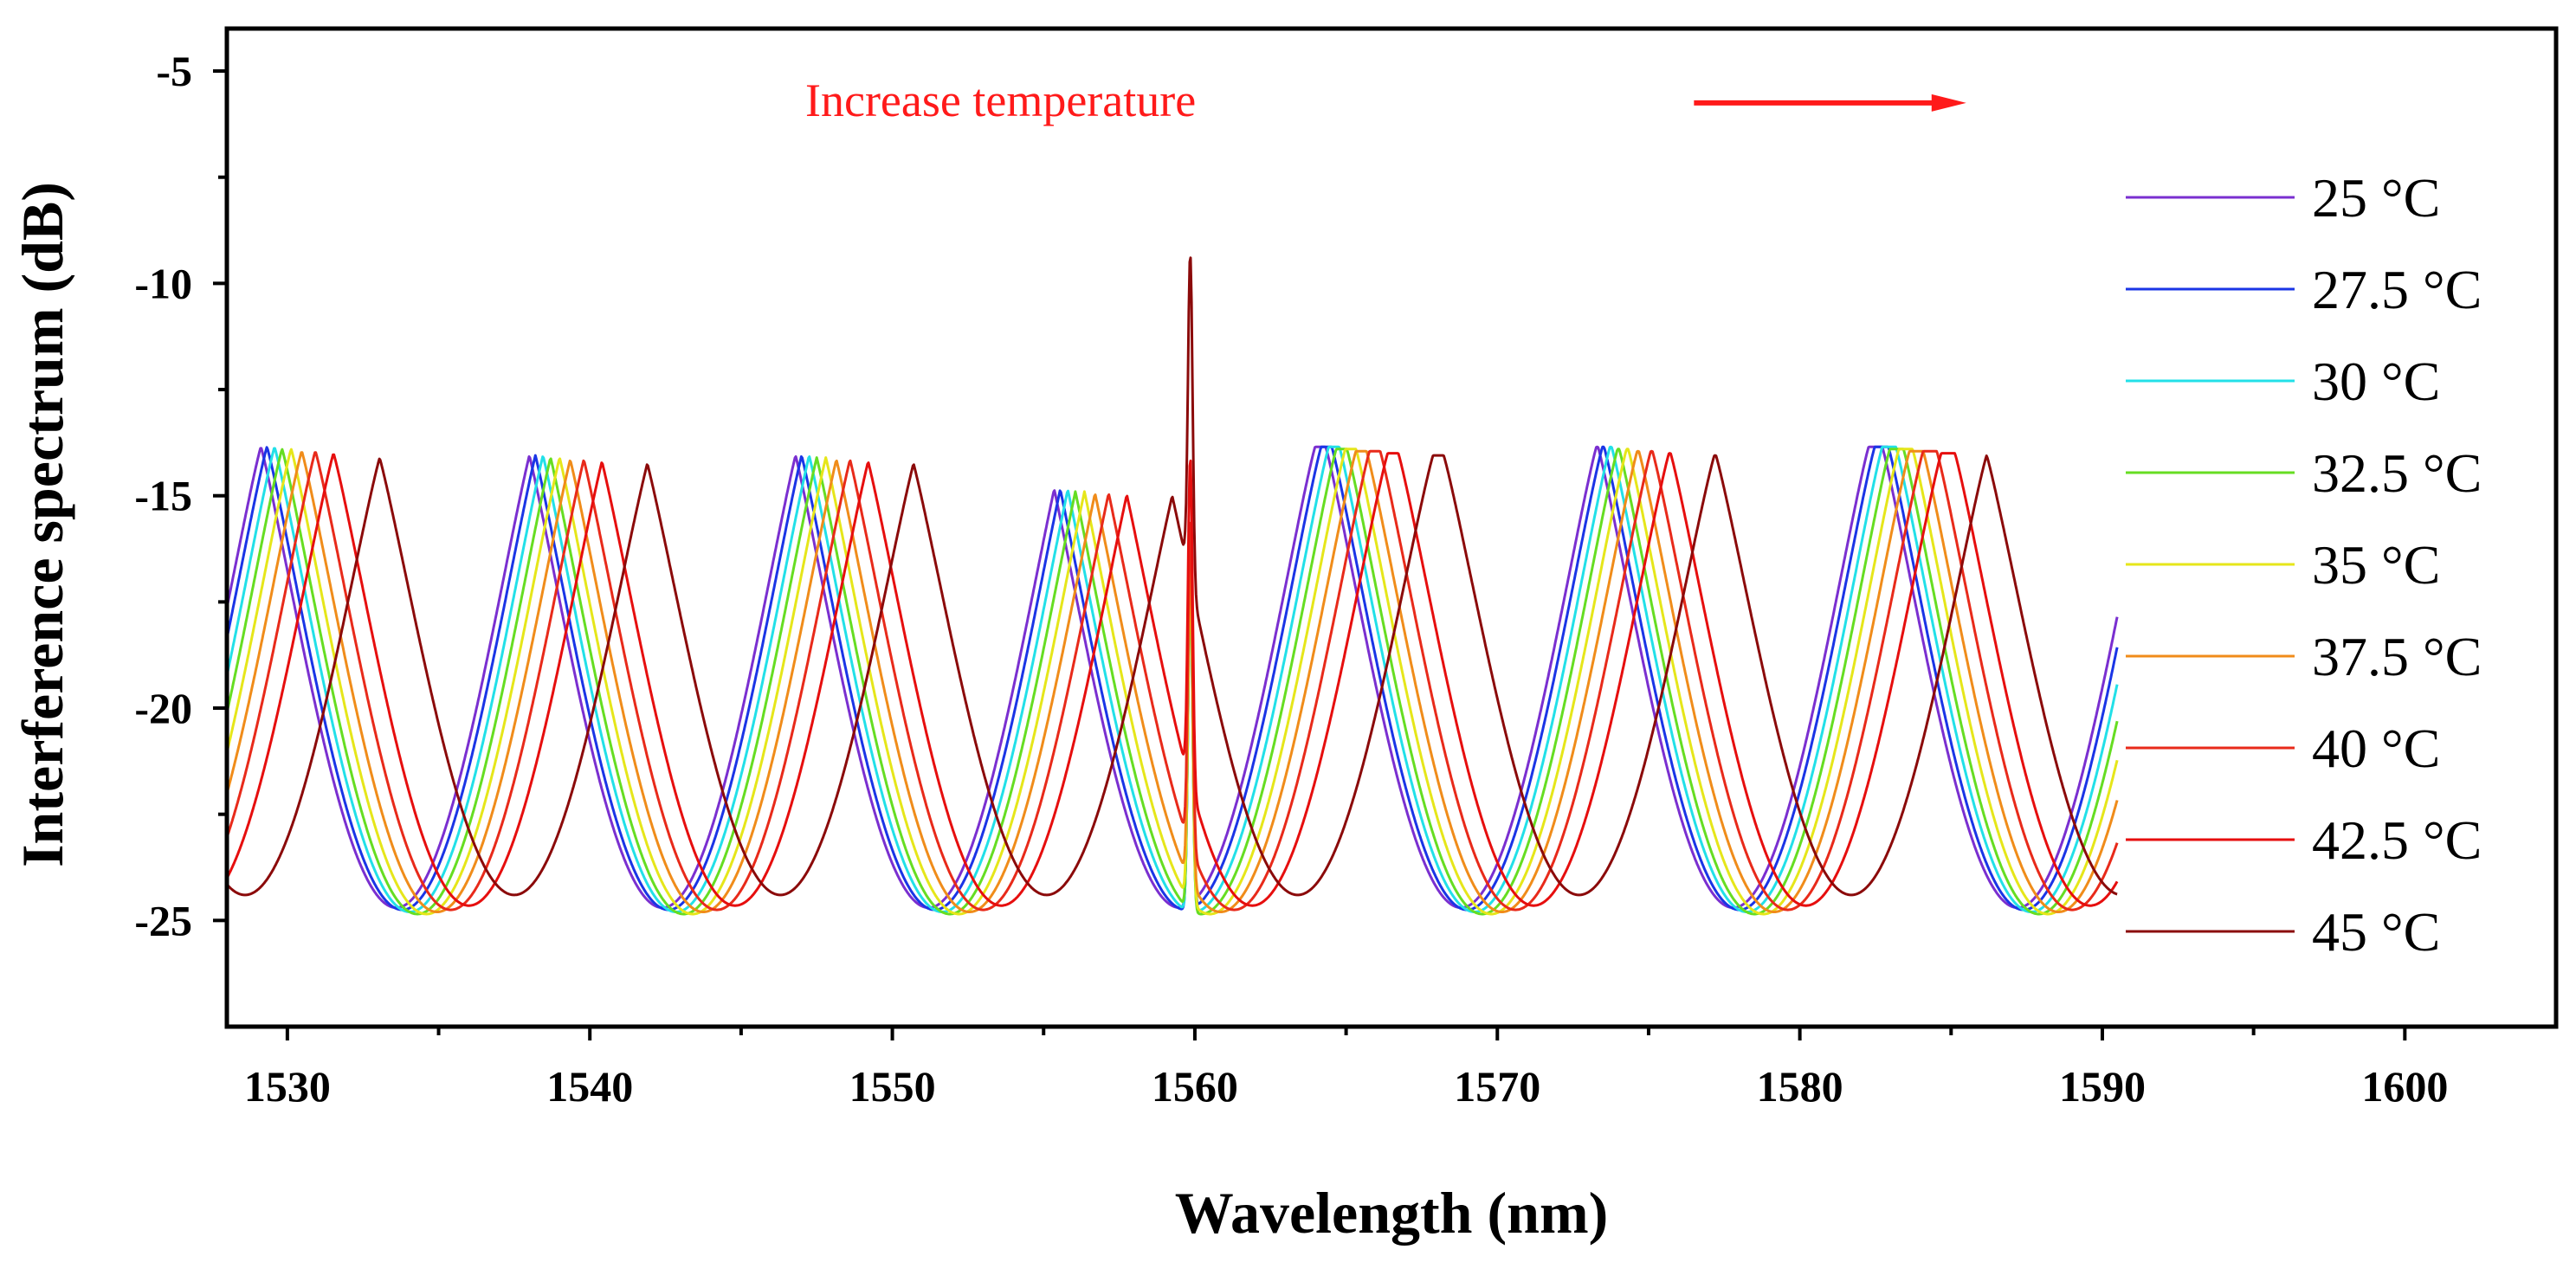  Describe the element at coordinates (163, 283) in the screenshot. I see `y-tick-label: -10` at that location.